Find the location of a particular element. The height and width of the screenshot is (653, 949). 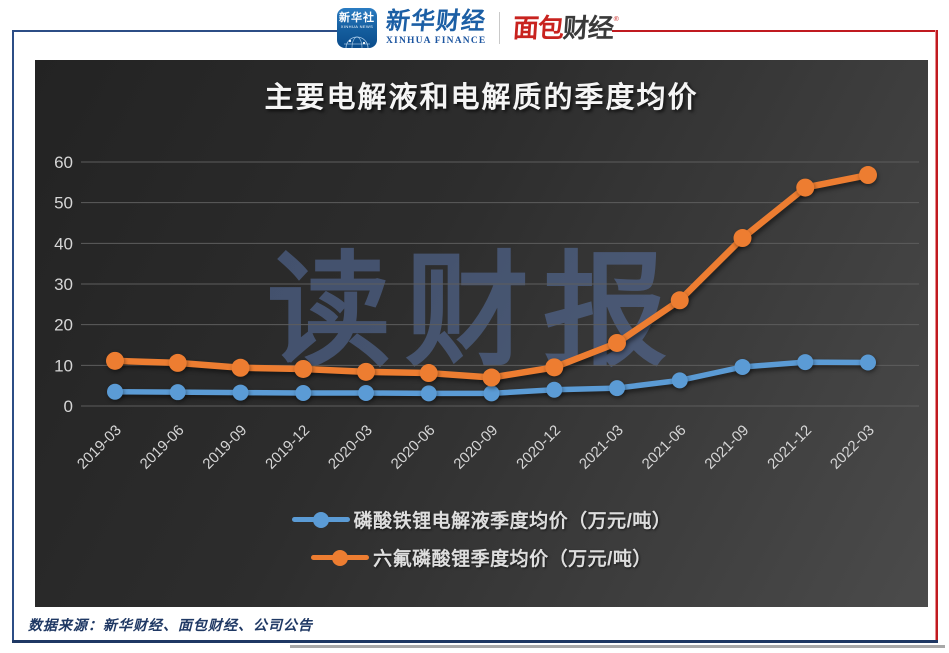

frame-border-top-right is located at coordinates (775, 31).